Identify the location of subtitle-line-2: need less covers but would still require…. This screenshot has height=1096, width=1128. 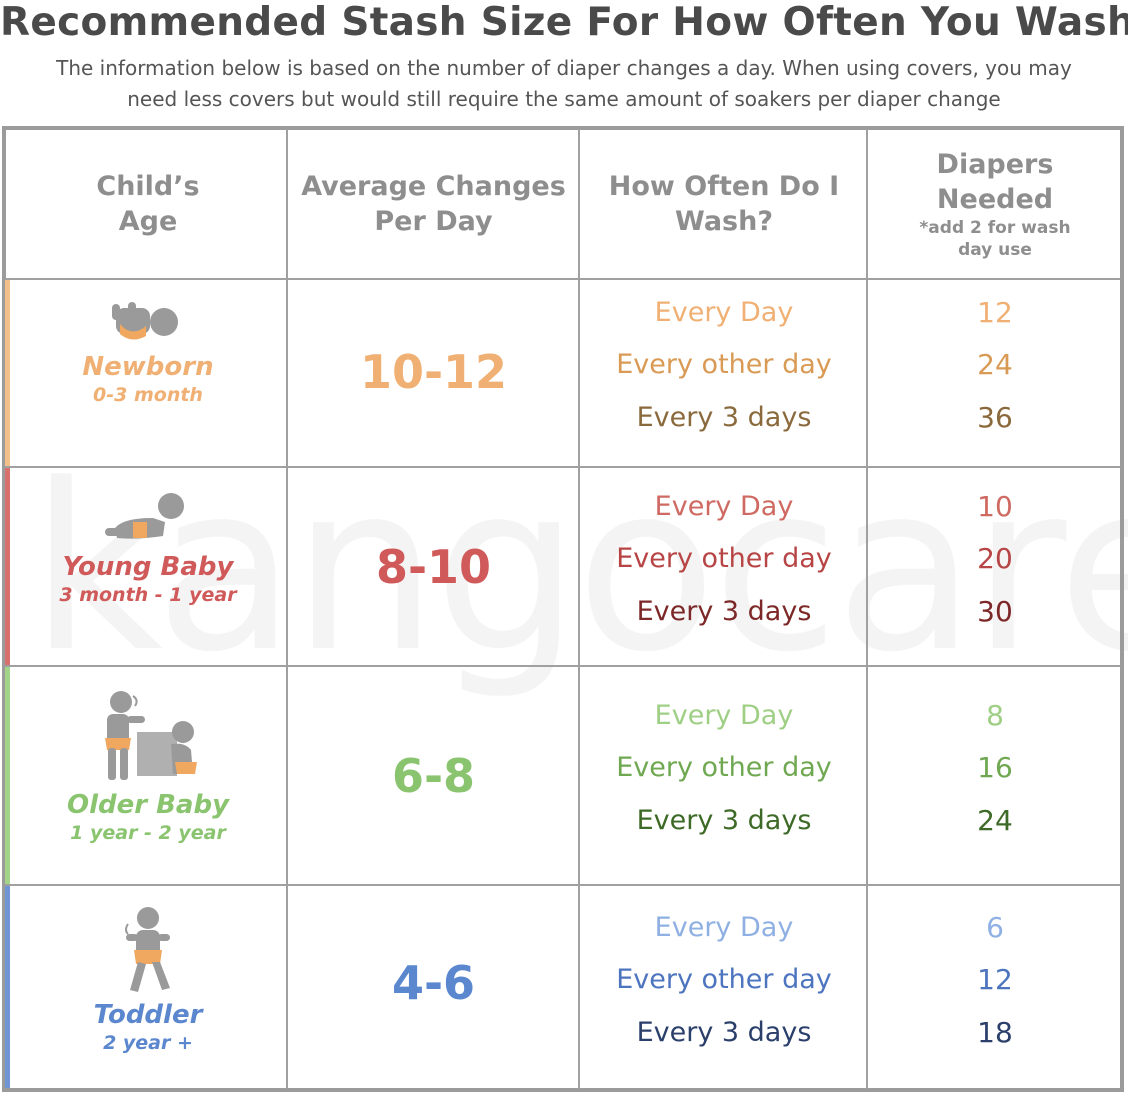
(564, 99).